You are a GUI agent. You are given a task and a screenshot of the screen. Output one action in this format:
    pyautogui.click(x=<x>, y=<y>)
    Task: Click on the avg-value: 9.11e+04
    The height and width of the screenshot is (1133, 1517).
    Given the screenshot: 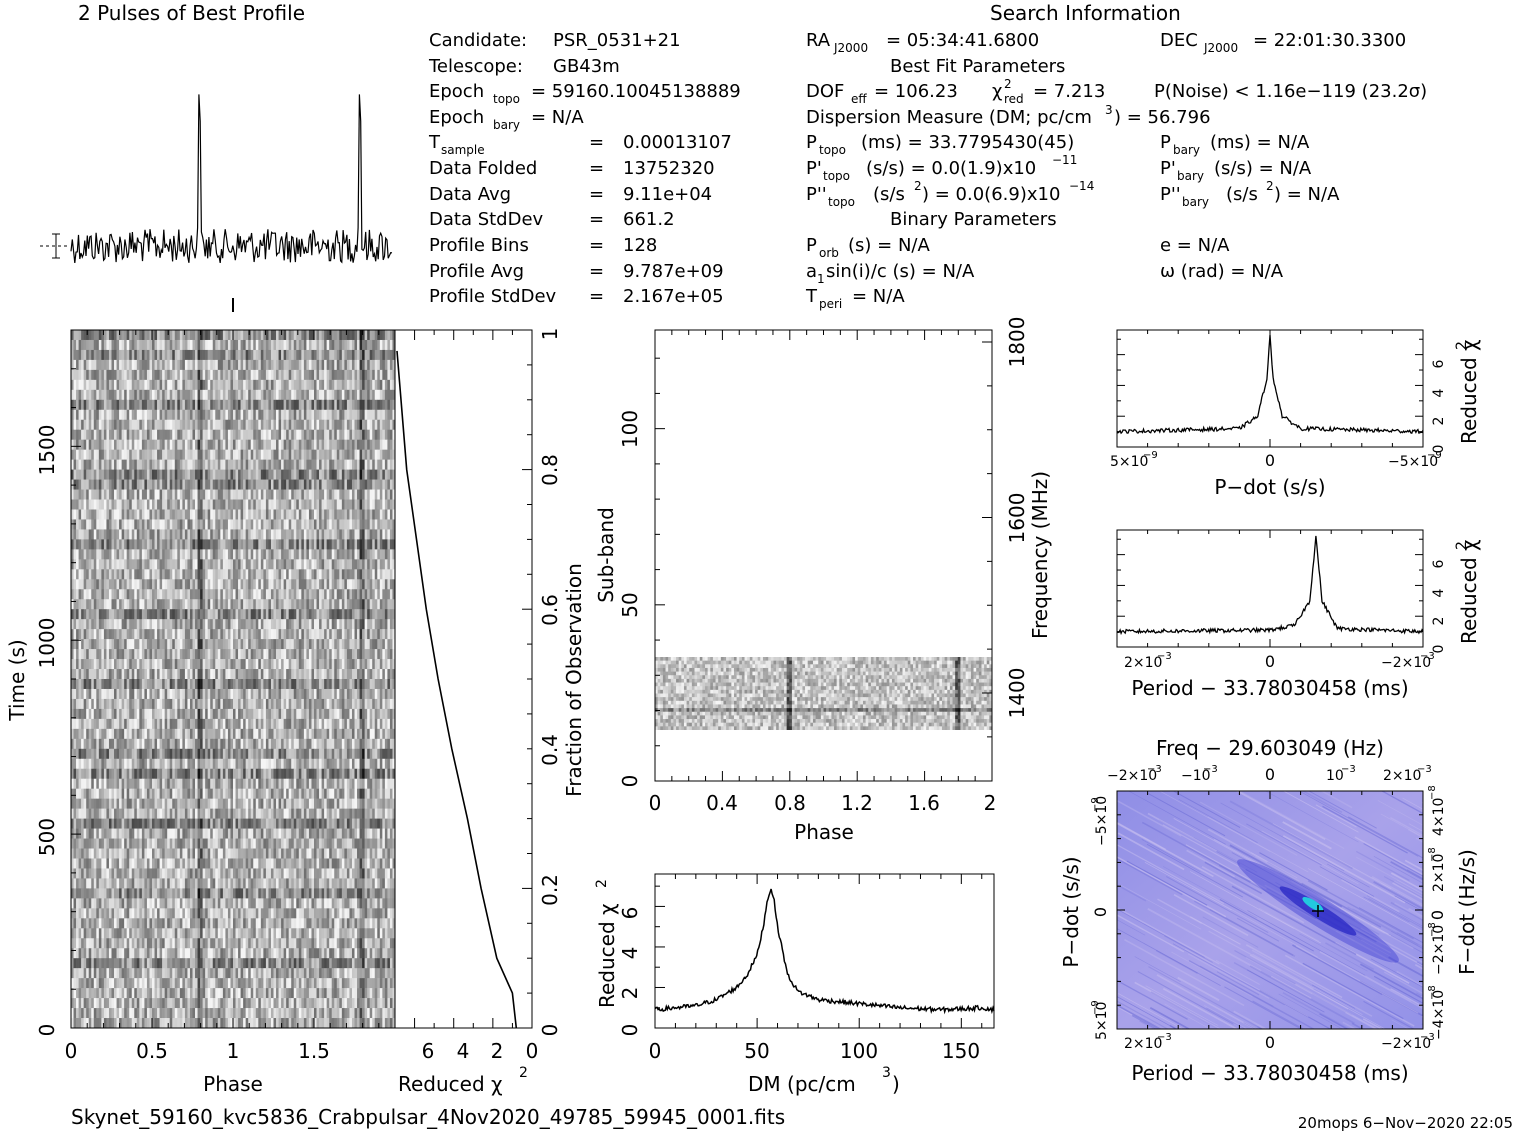 What is the action you would take?
    pyautogui.click(x=667, y=194)
    